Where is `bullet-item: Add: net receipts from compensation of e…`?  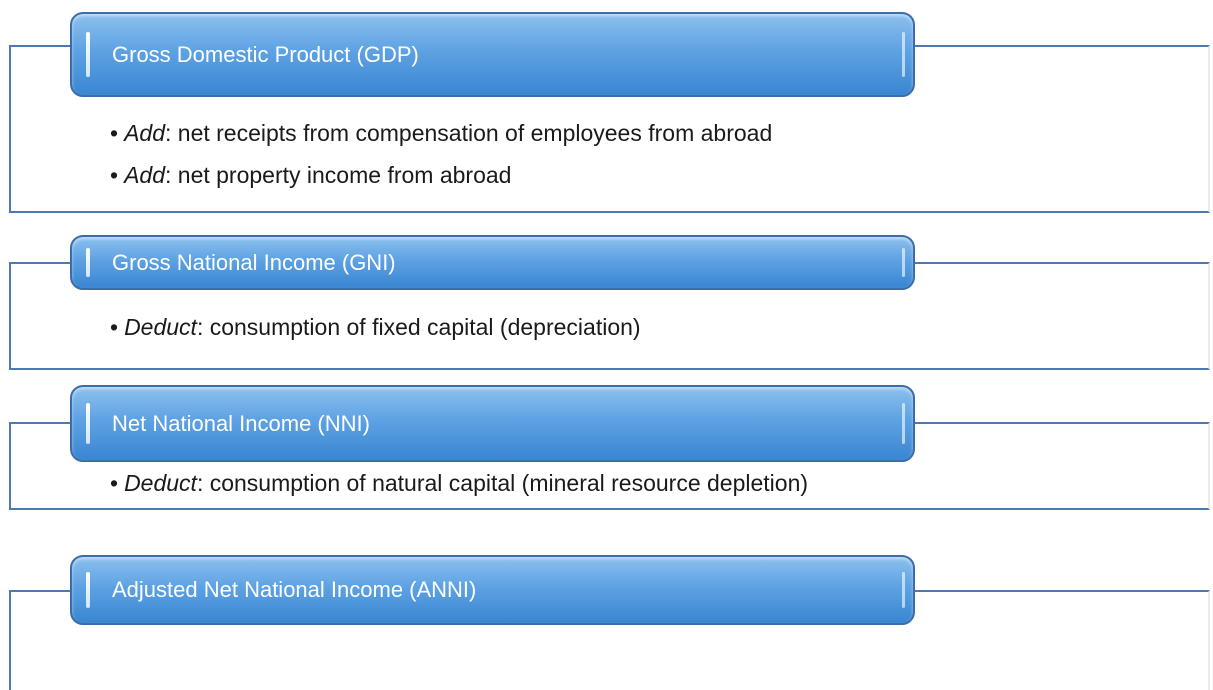
bullet-item: Add: net receipts from compensation of e… is located at coordinates (441, 133).